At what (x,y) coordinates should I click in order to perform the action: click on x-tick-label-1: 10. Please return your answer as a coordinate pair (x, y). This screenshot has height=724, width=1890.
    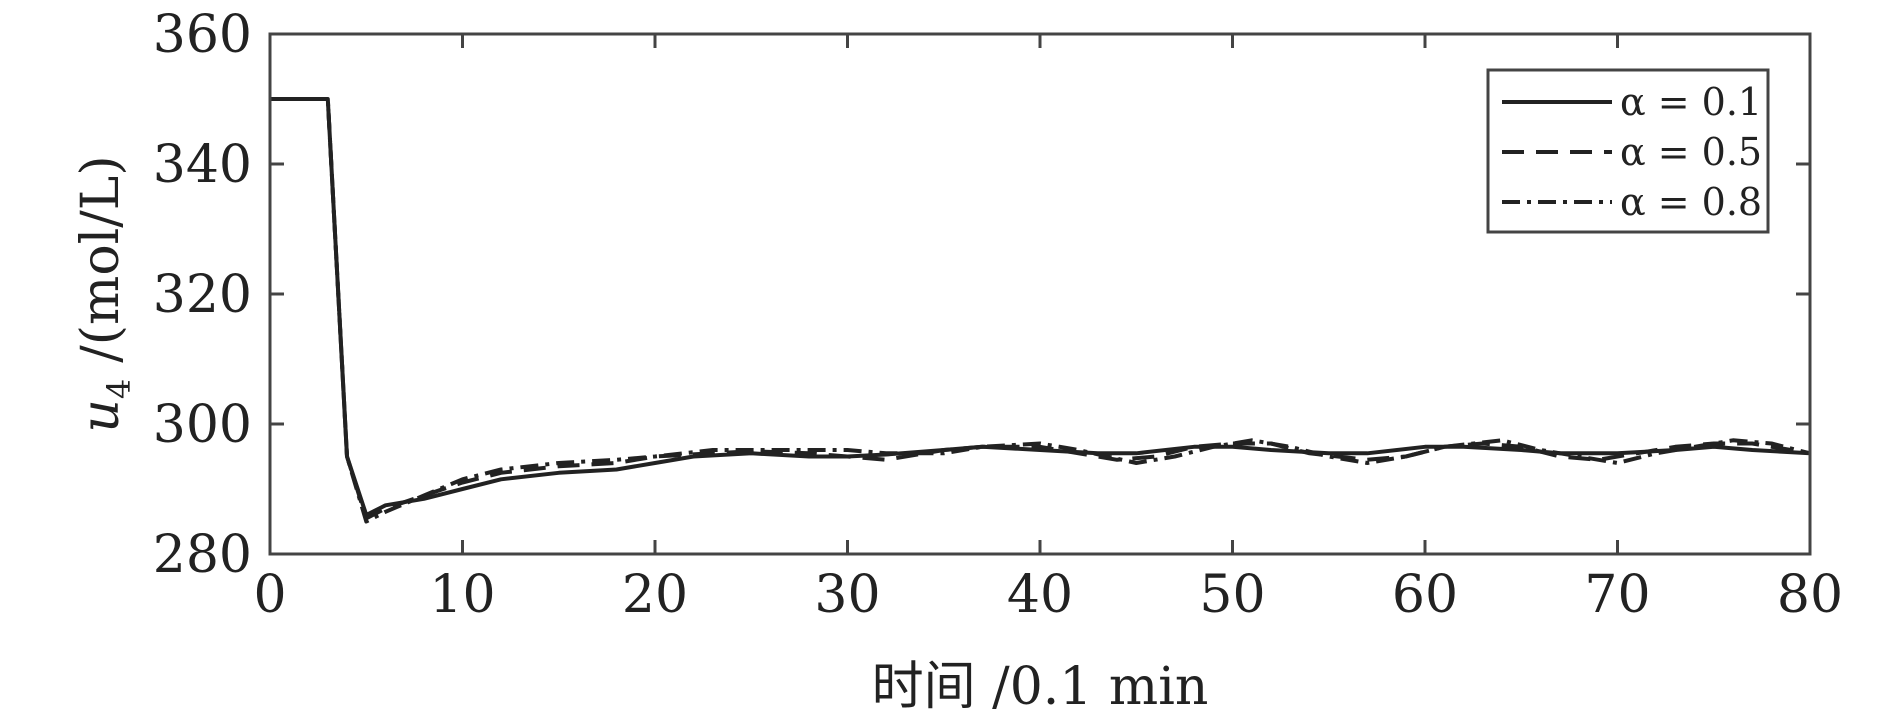
    Looking at the image, I should click on (462, 595).